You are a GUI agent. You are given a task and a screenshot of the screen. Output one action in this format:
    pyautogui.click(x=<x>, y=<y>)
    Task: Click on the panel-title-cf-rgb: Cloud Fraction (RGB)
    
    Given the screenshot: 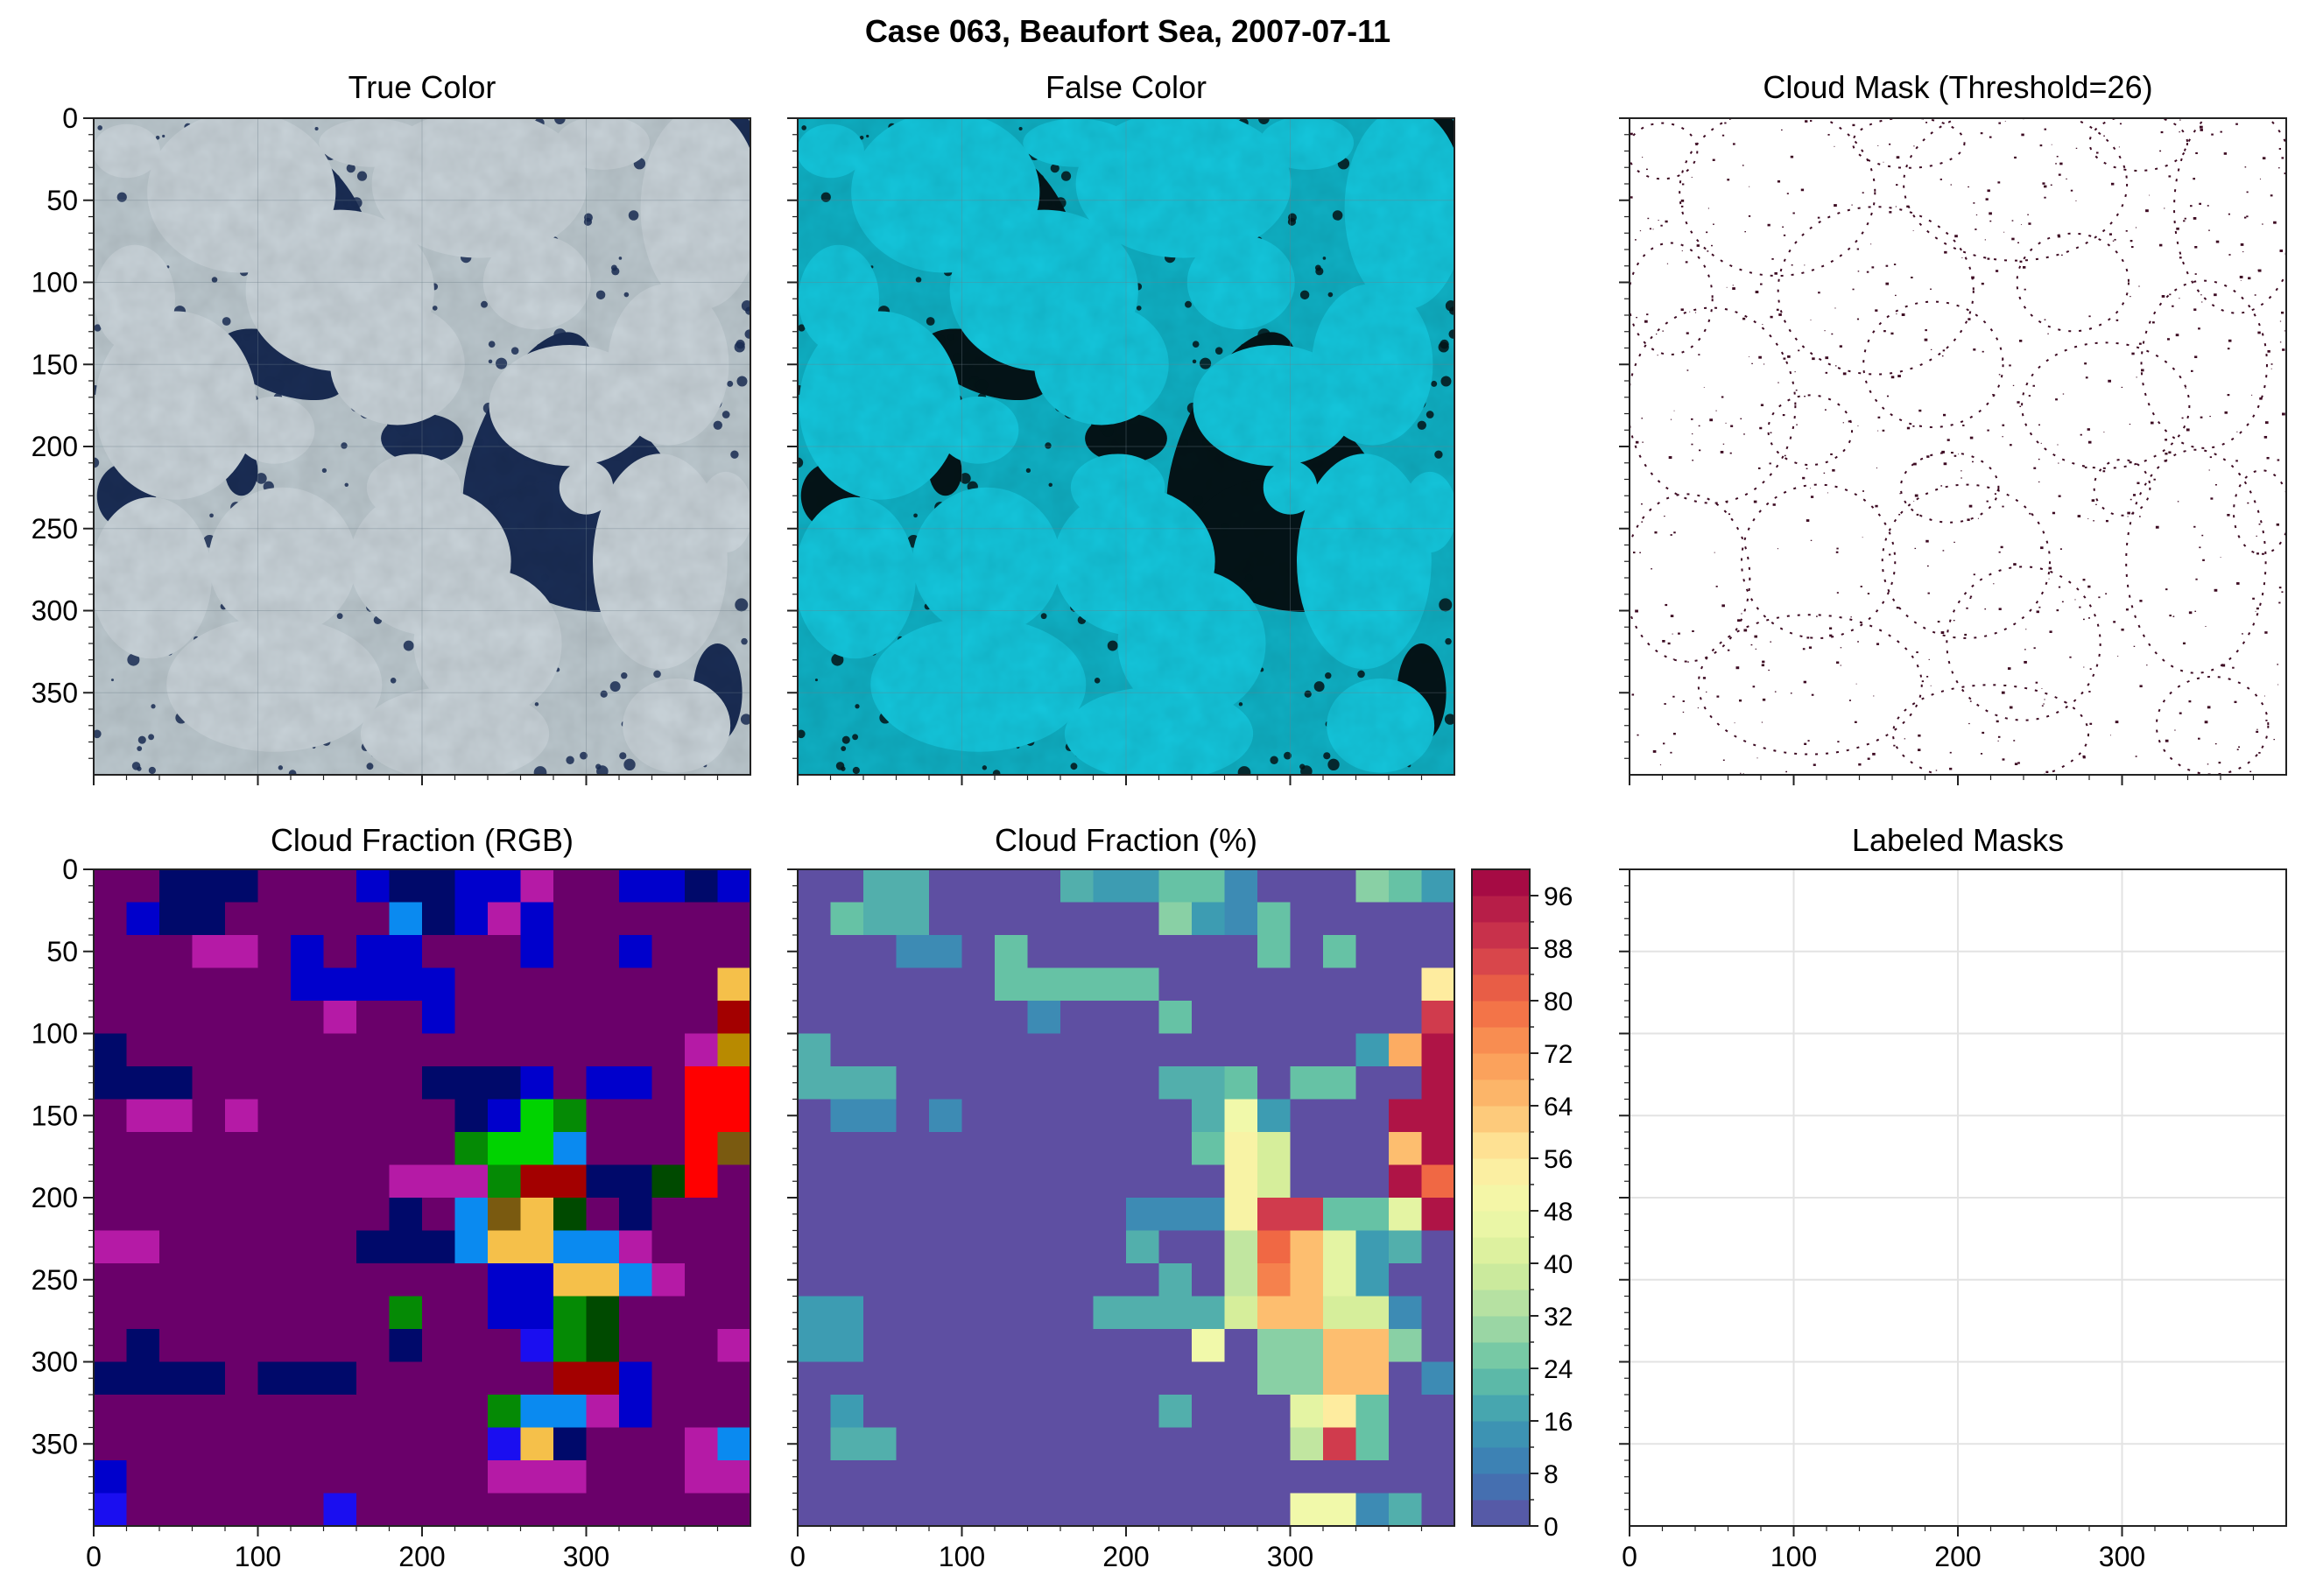 What is the action you would take?
    pyautogui.click(x=422, y=840)
    